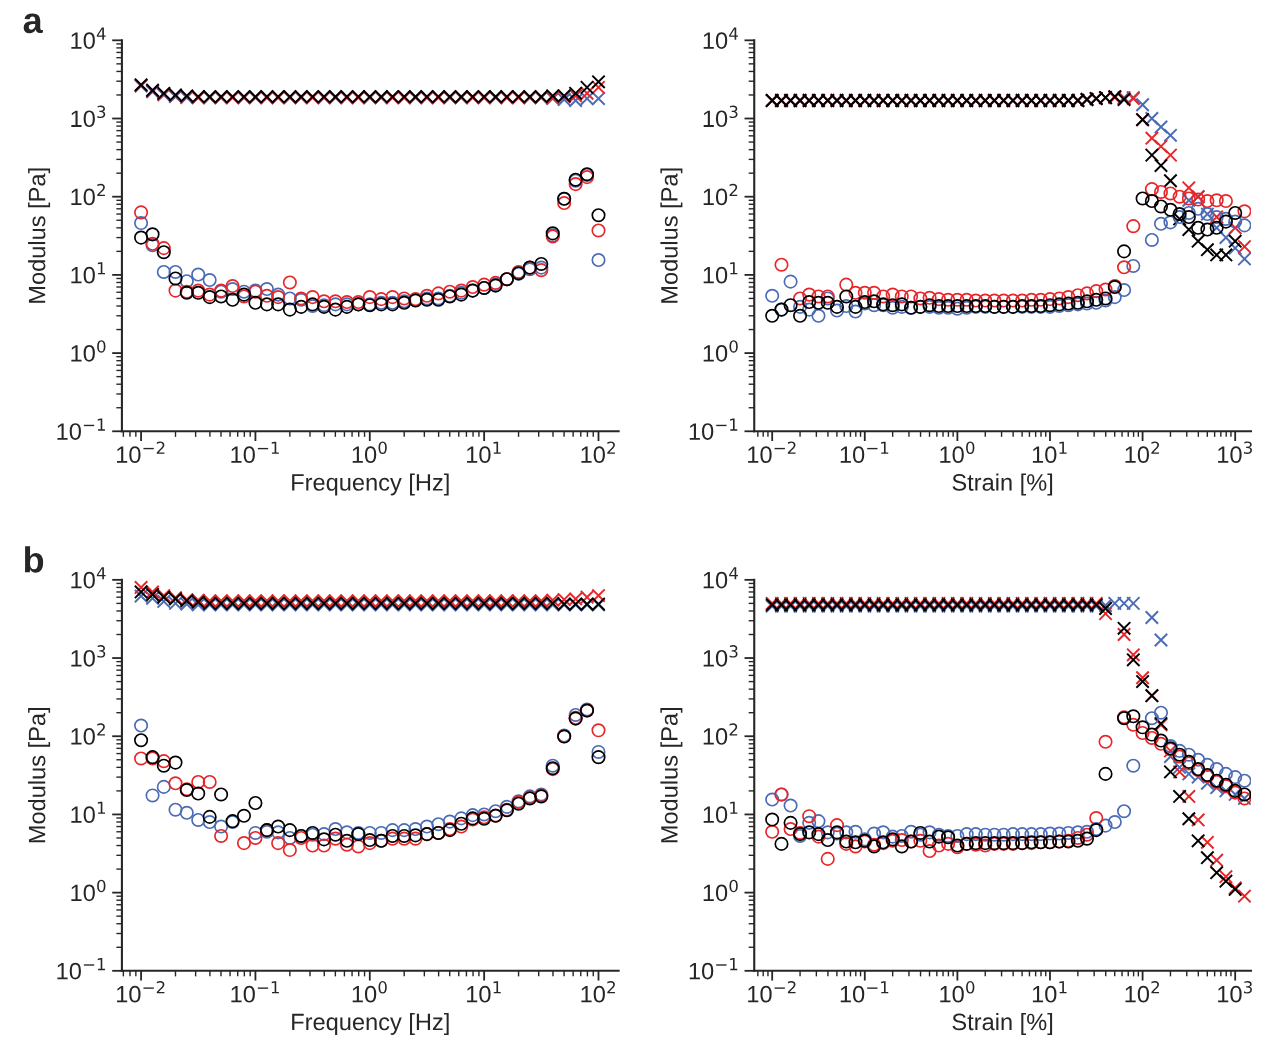 This screenshot has width=1270, height=1061. I want to click on chart-title: a, so click(33, 23).